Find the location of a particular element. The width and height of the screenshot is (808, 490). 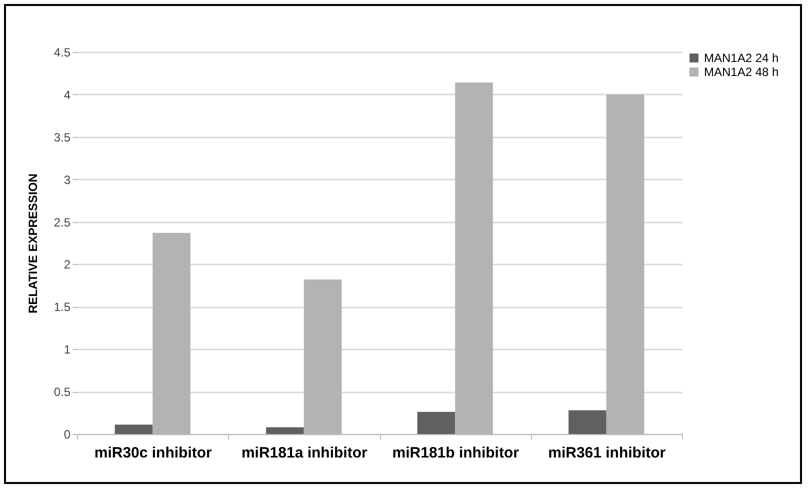

y-tick-label: 0 is located at coordinates (67, 435).